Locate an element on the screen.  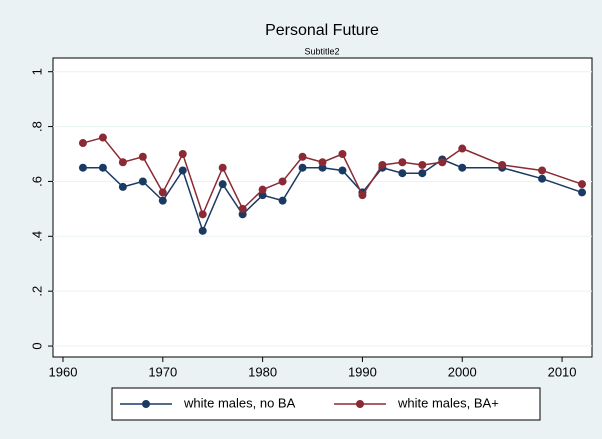
x-tick-label: 1960 is located at coordinates (63, 371).